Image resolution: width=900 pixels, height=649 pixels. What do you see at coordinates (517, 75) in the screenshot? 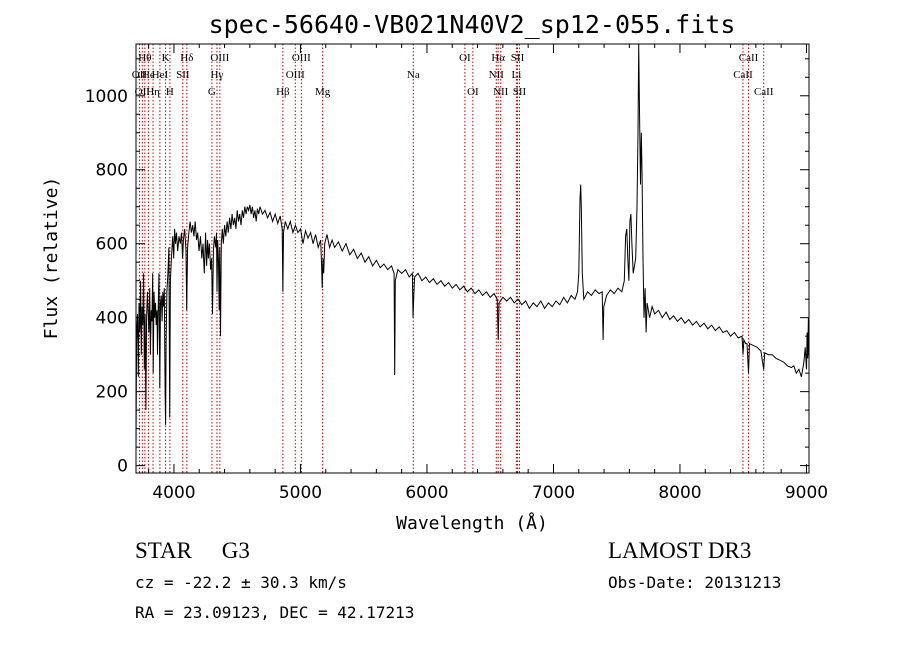
I see `line-marker-label: Li` at bounding box center [517, 75].